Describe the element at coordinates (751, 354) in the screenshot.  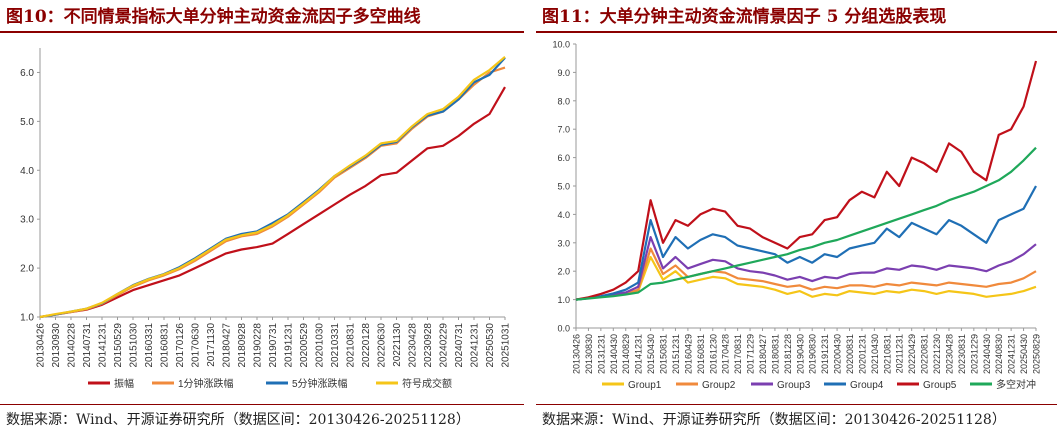
I see `x-tick-label: 20171229` at that location.